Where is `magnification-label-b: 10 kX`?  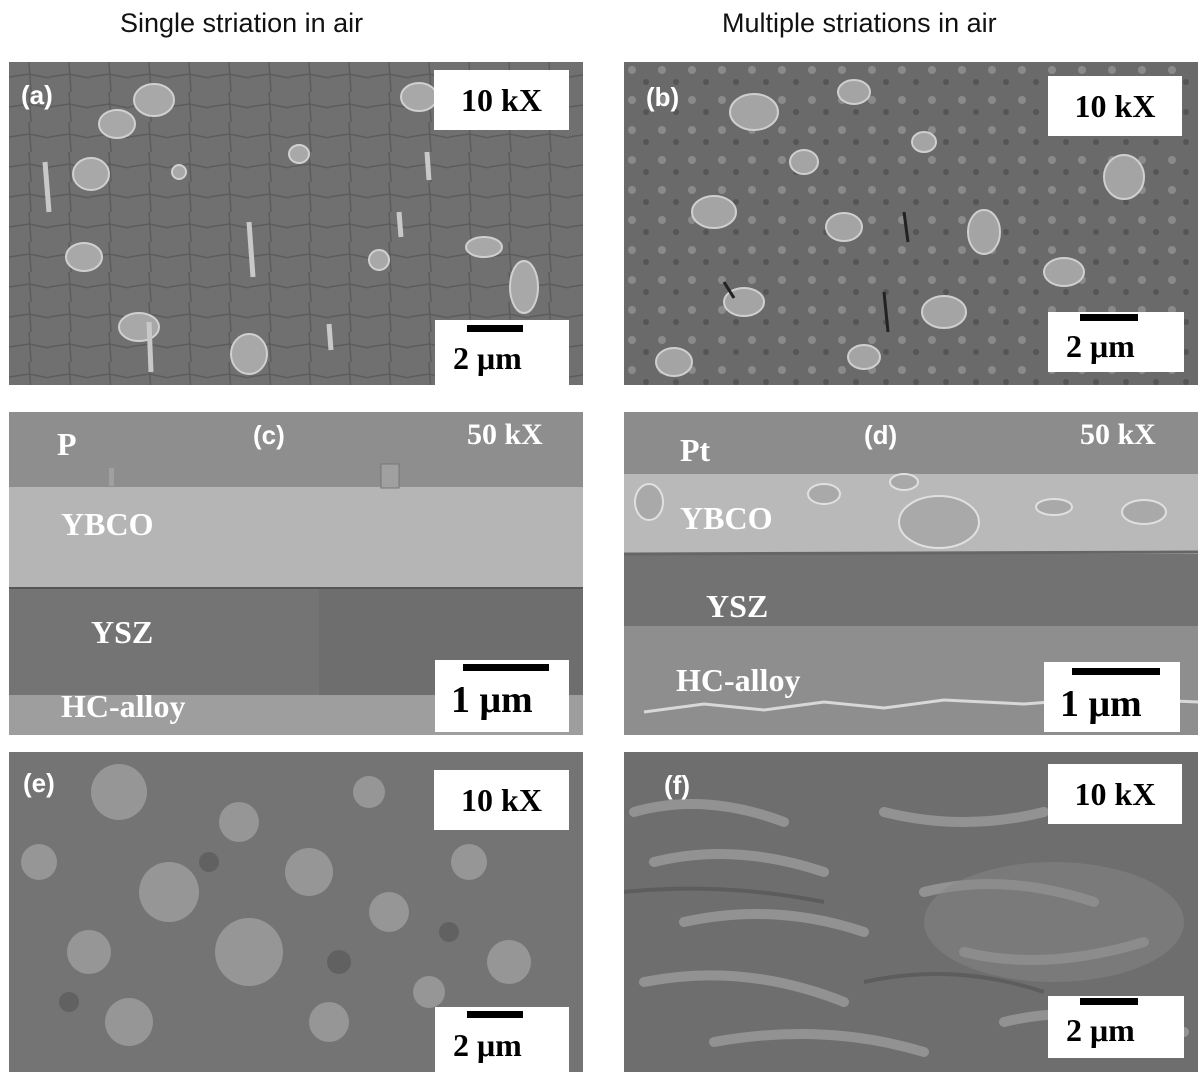
magnification-label-b: 10 kX is located at coordinates (1115, 105).